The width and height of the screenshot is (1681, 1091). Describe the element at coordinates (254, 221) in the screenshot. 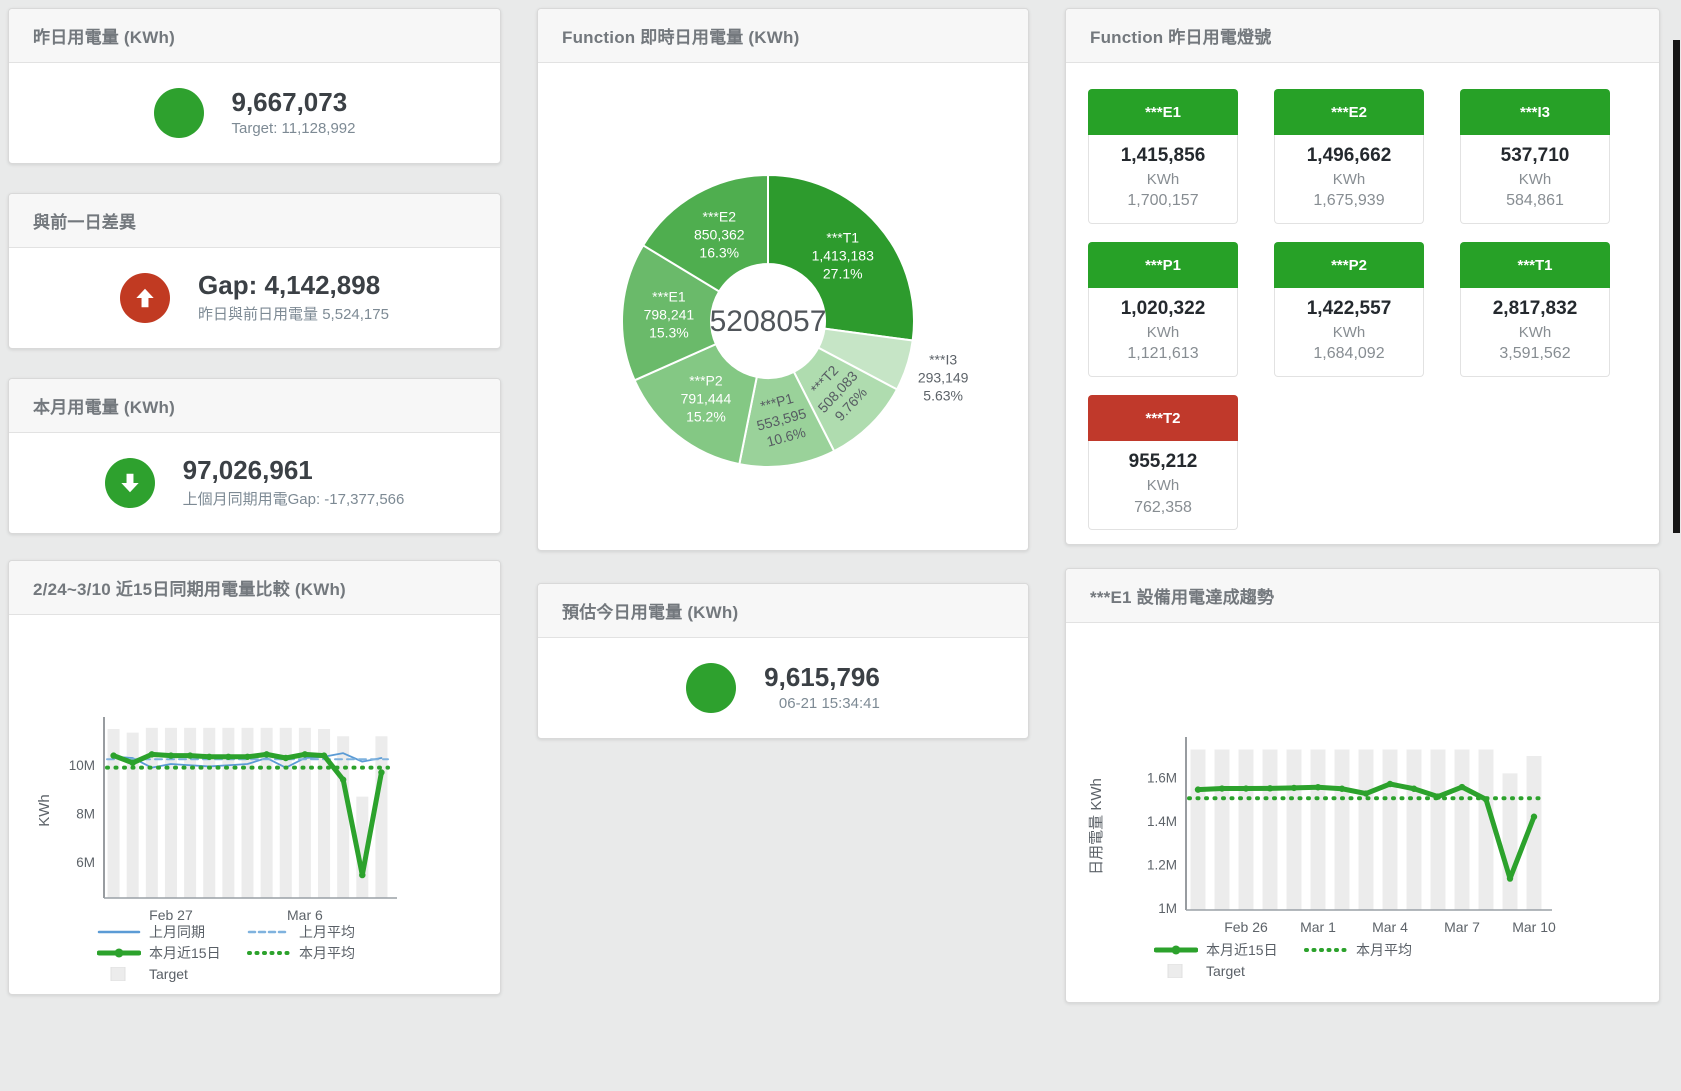

I see `card-day-gap-header: 與前一日差異` at that location.